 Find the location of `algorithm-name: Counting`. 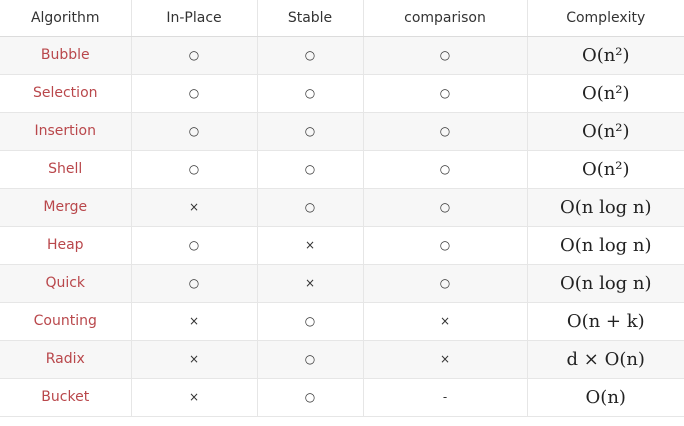

algorithm-name: Counting is located at coordinates (66, 321).